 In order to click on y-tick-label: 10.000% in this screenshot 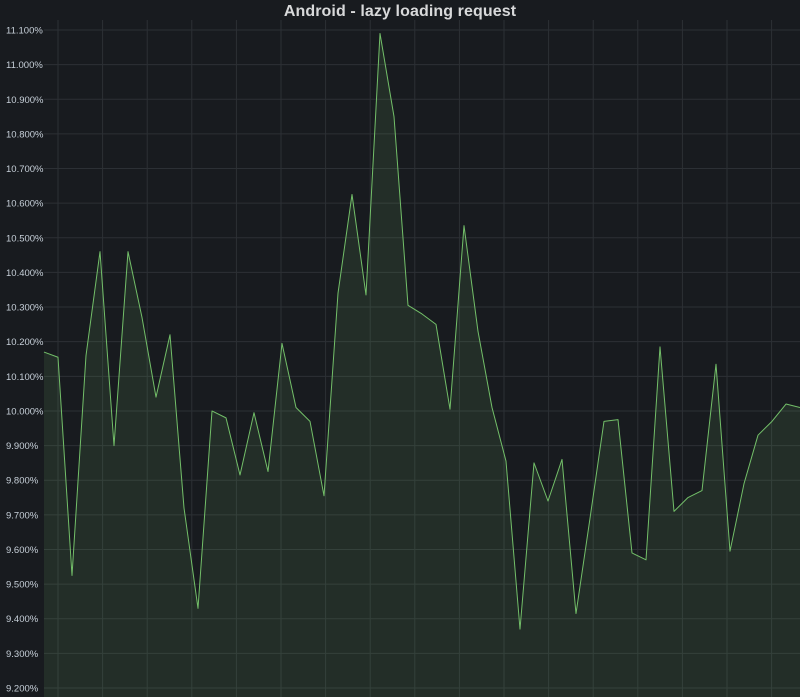, I will do `click(25, 411)`.